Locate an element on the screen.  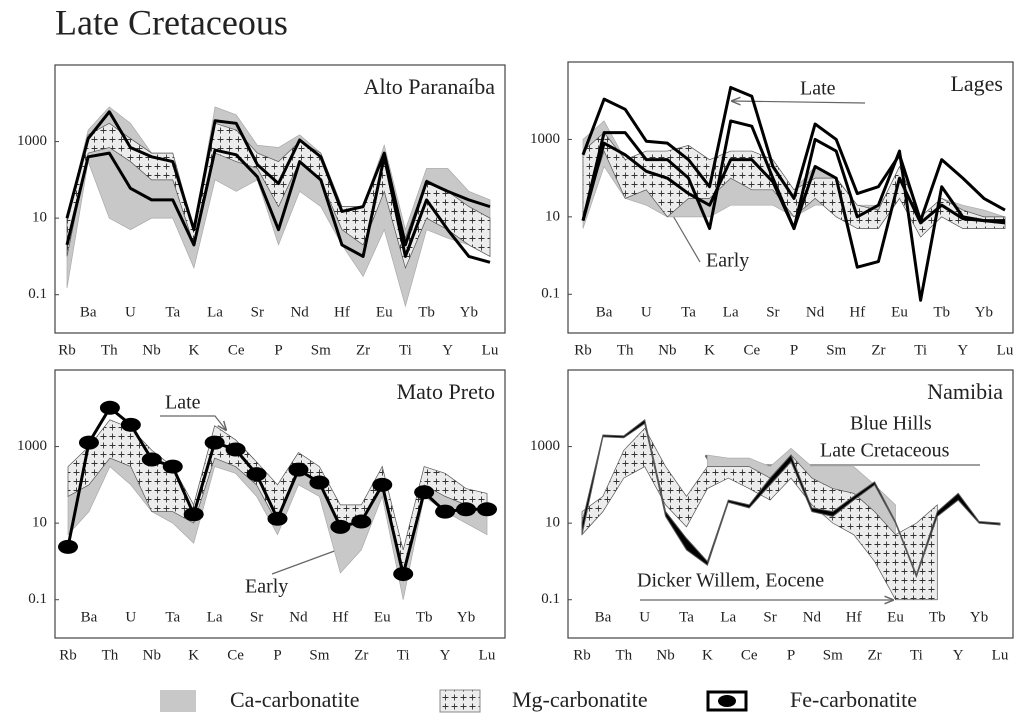
figure-title: Late Cretaceous is located at coordinates (171, 22).